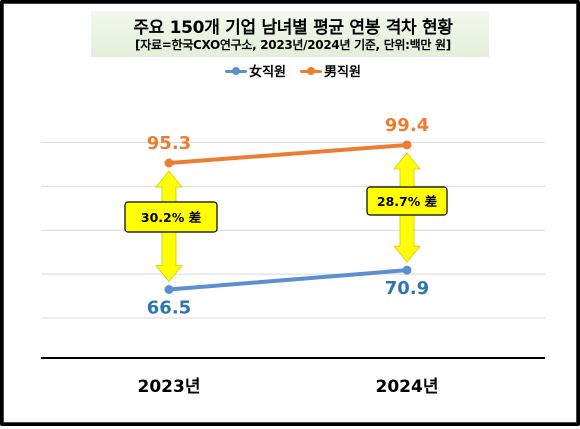  I want to click on gap-annotation-label: 30.2% 差, so click(171, 217).